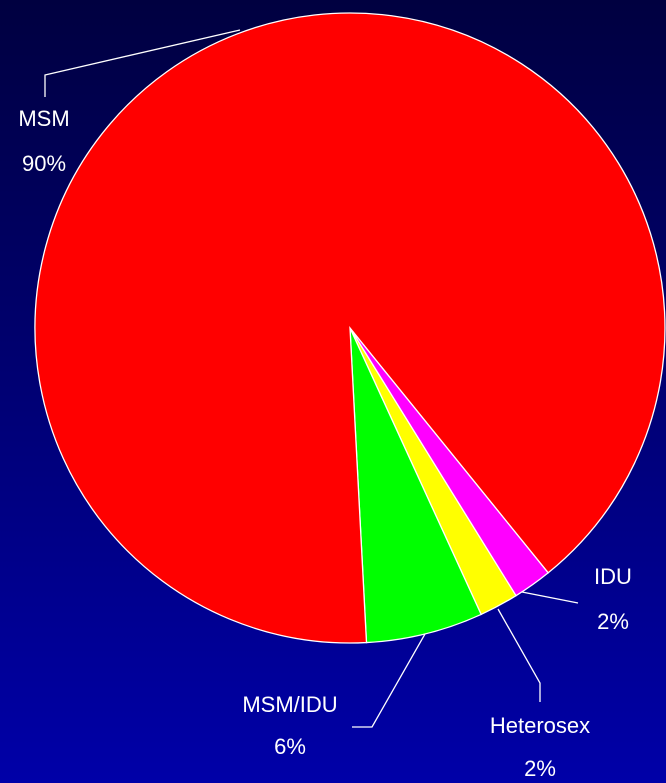 This screenshot has width=666, height=783. Describe the element at coordinates (44, 163) in the screenshot. I see `value-label: 90%` at that location.